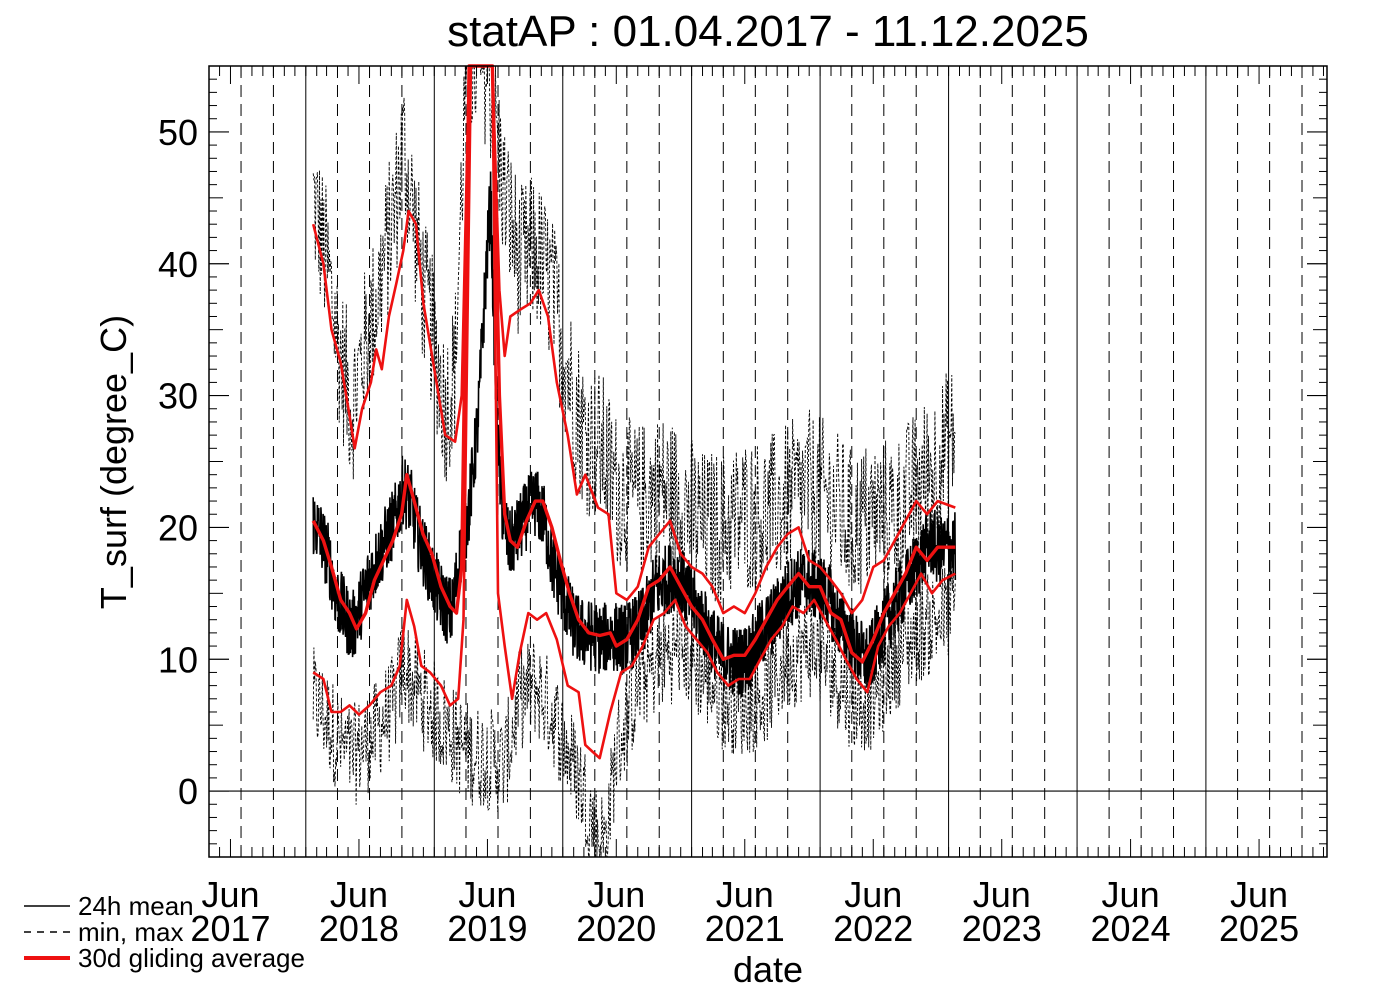  I want to click on y-tick-label: 0, so click(188, 791).